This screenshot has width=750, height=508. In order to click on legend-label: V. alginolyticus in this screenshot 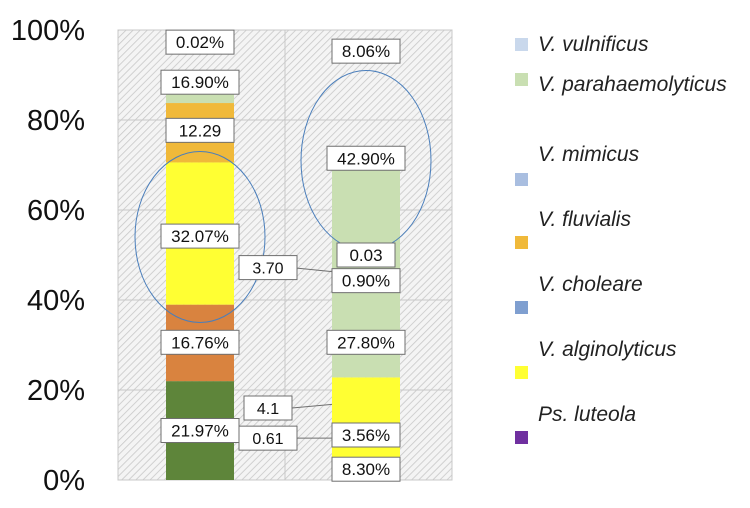, I will do `click(607, 349)`.